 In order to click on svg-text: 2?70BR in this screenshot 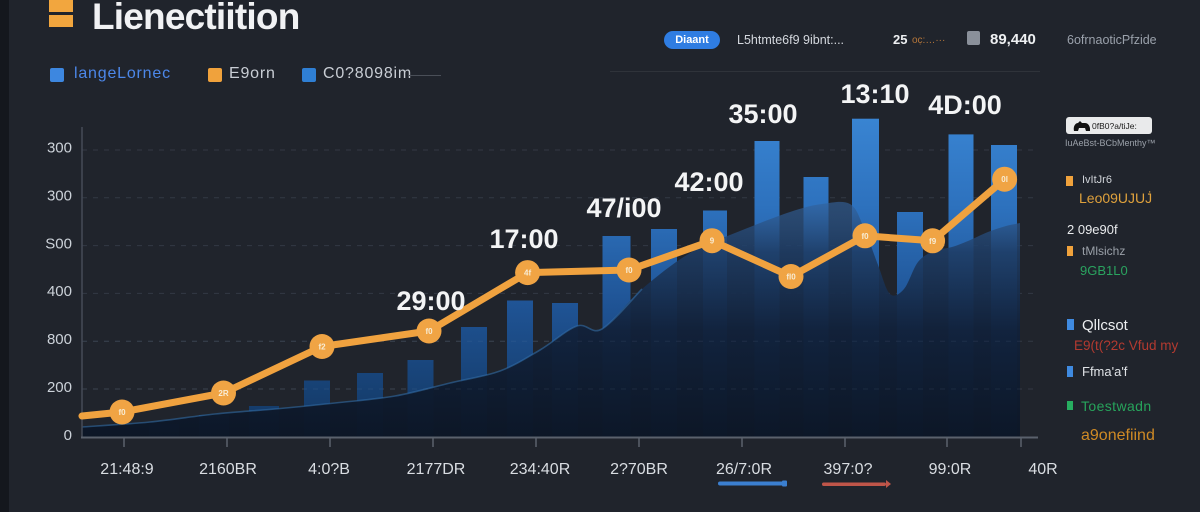, I will do `click(639, 469)`.